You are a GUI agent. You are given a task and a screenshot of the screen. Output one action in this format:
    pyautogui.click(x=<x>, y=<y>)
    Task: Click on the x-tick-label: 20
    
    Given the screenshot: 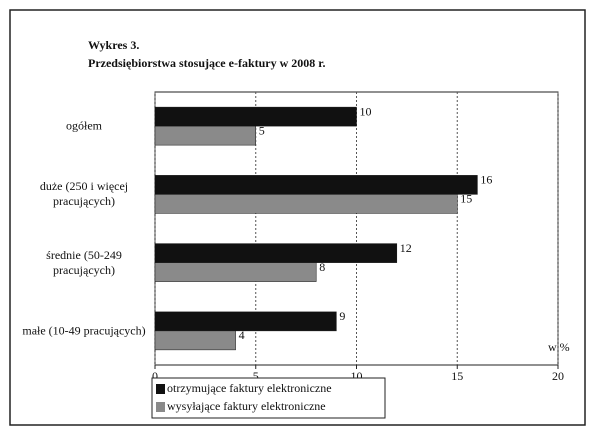 What is the action you would take?
    pyautogui.click(x=558, y=376)
    